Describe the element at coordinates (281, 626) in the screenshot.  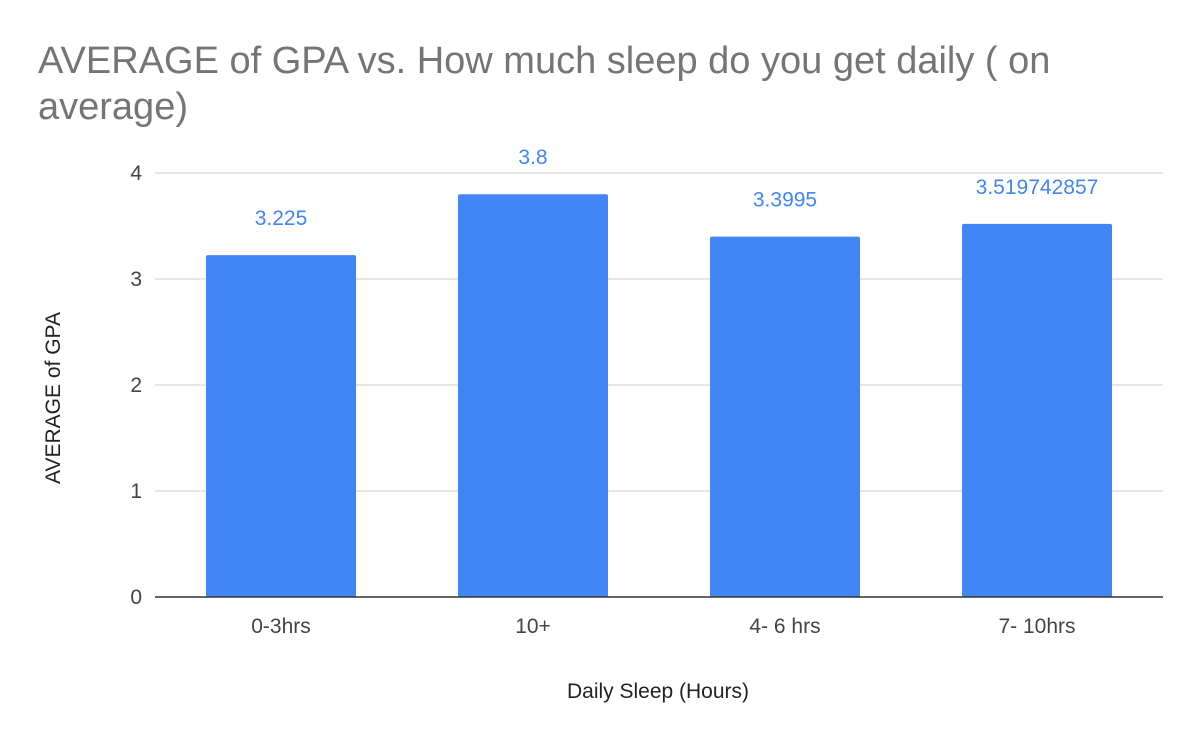
I see `x-tick-label: 0-3hrs` at that location.